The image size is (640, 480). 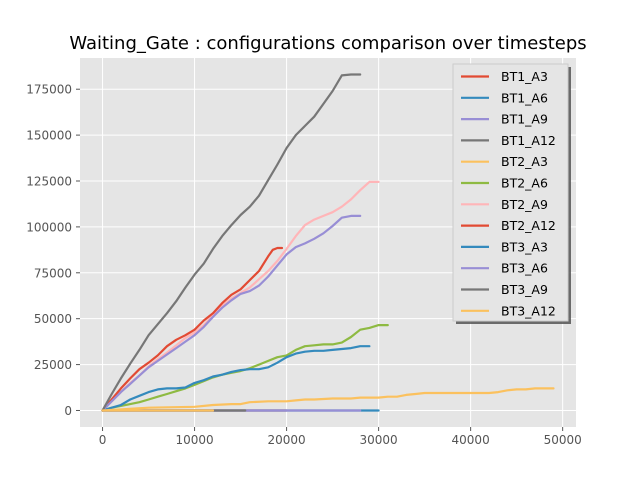 I want to click on legend-box, so click(x=510, y=192).